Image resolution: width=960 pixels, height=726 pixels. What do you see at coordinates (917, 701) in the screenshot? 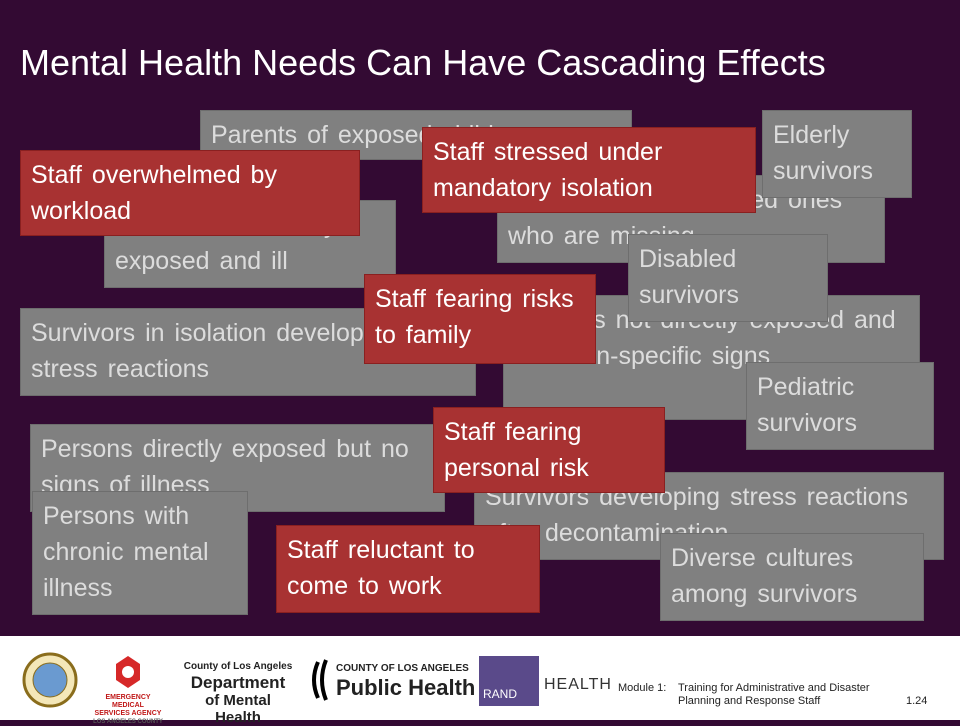
I see `page-number: 1.24` at bounding box center [917, 701].